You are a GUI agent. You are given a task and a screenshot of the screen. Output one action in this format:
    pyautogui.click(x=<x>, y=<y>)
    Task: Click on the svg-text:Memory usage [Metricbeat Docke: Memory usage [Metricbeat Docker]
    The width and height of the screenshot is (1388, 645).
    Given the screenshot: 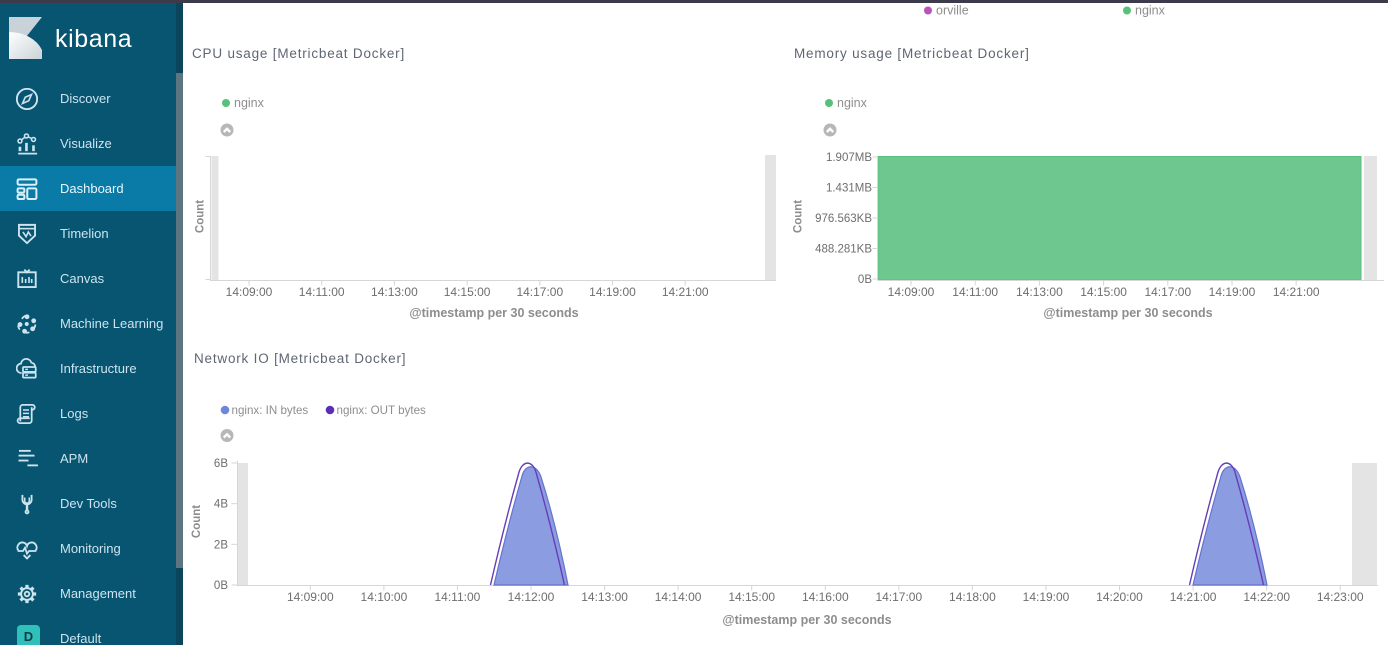 What is the action you would take?
    pyautogui.click(x=912, y=53)
    